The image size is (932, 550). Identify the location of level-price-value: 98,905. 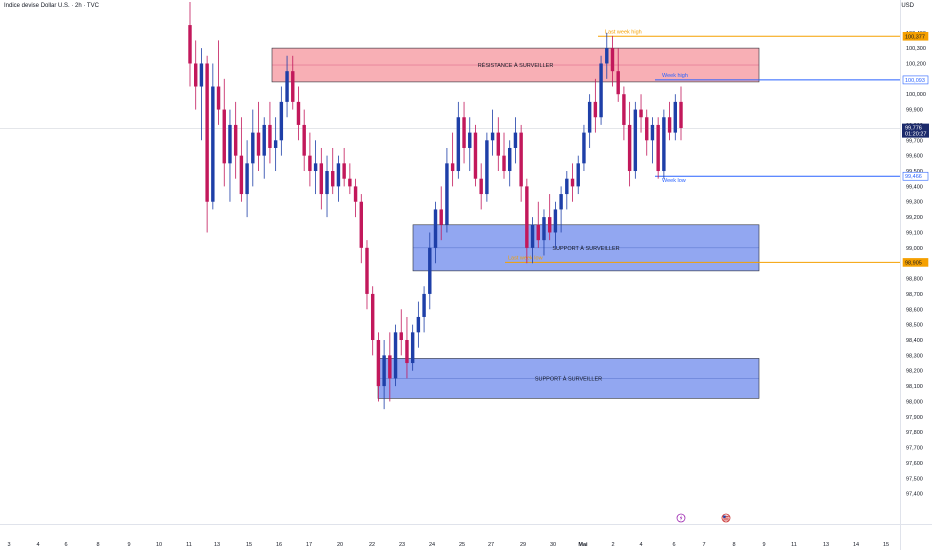
(913, 263).